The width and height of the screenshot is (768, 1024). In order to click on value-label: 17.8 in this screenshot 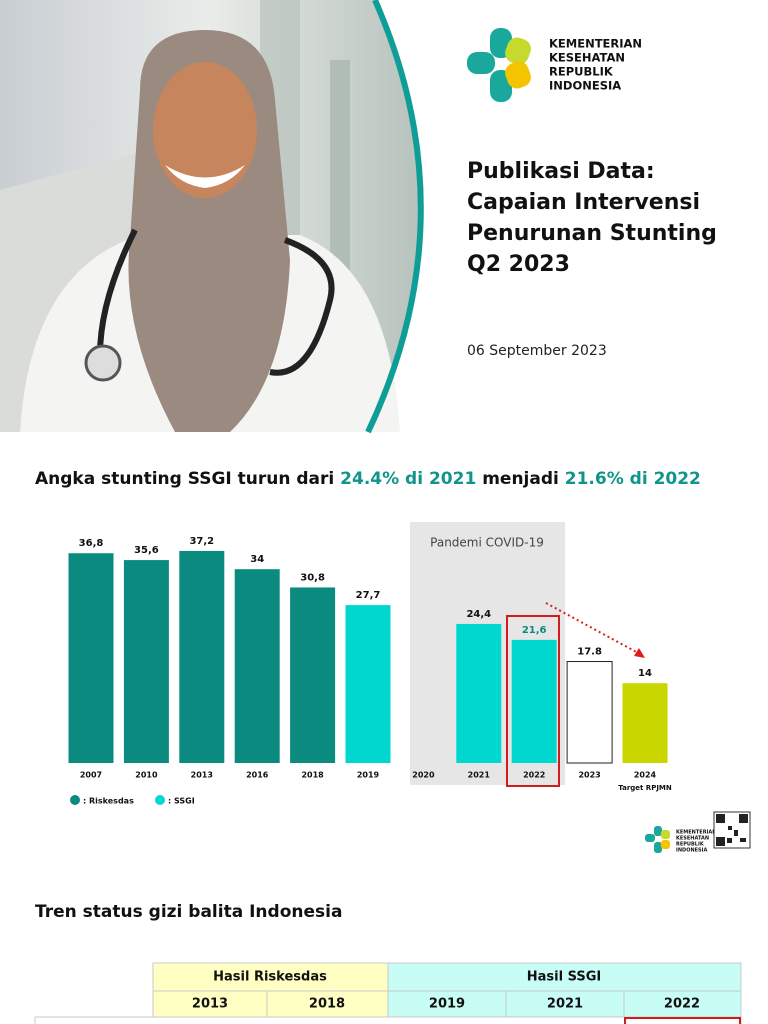, I will do `click(589, 652)`.